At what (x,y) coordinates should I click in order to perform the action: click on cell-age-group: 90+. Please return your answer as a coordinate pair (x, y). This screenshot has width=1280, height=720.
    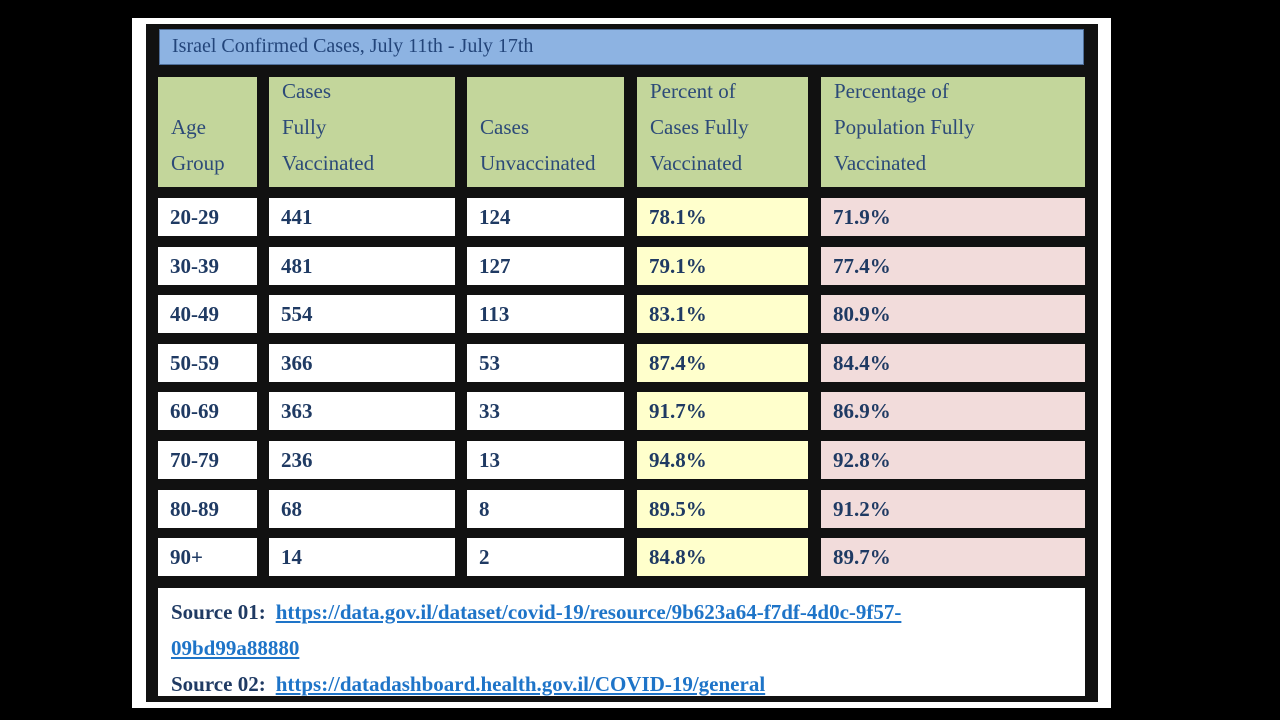
    Looking at the image, I should click on (207, 557).